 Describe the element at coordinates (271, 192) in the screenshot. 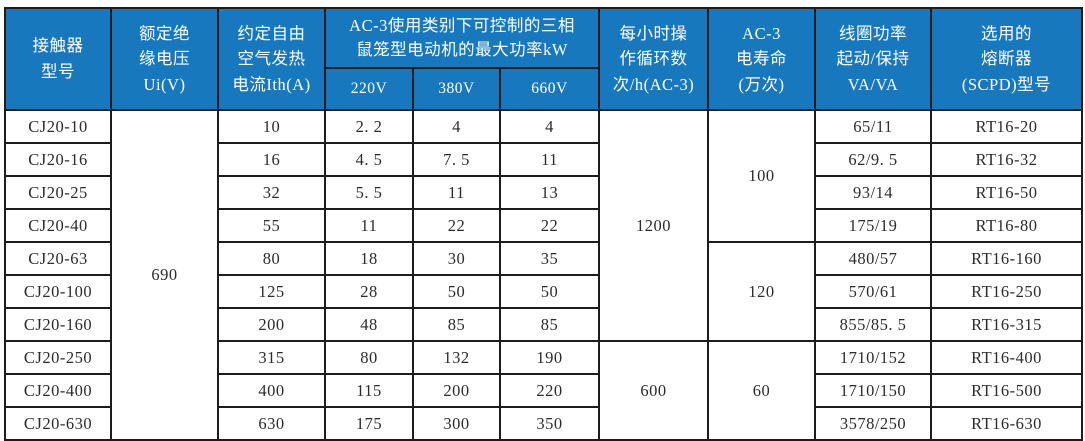

I see `cell-ith: 32` at that location.